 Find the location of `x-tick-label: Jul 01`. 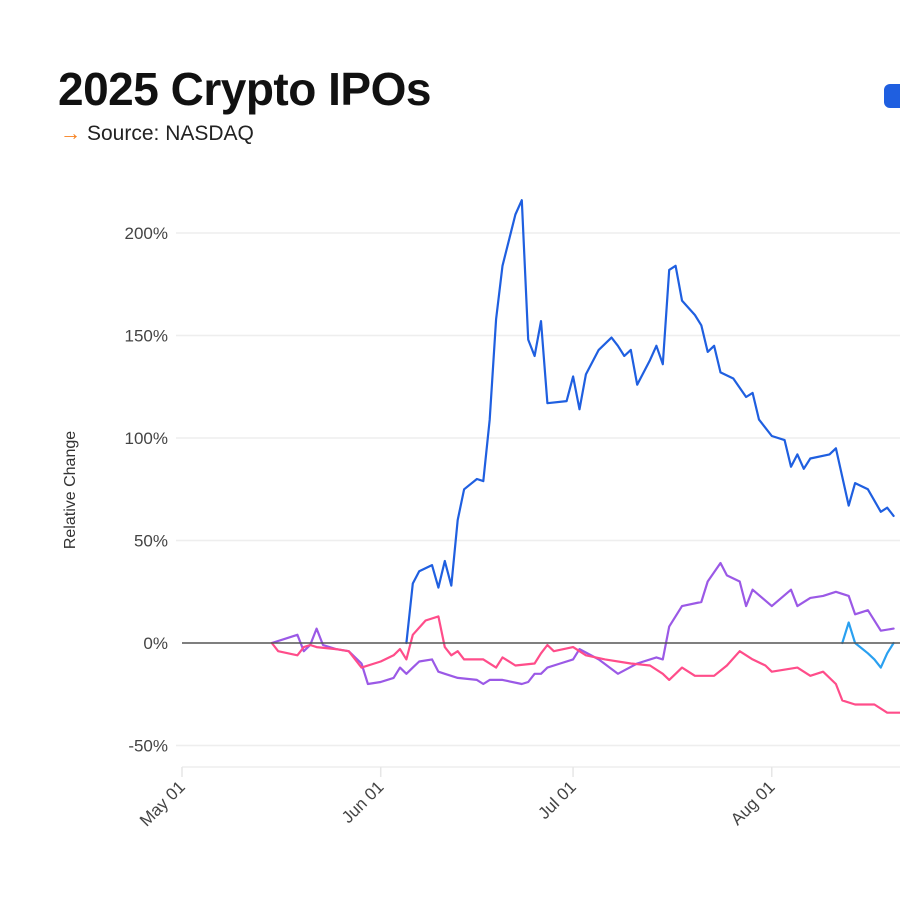

x-tick-label: Jul 01 is located at coordinates (557, 800).